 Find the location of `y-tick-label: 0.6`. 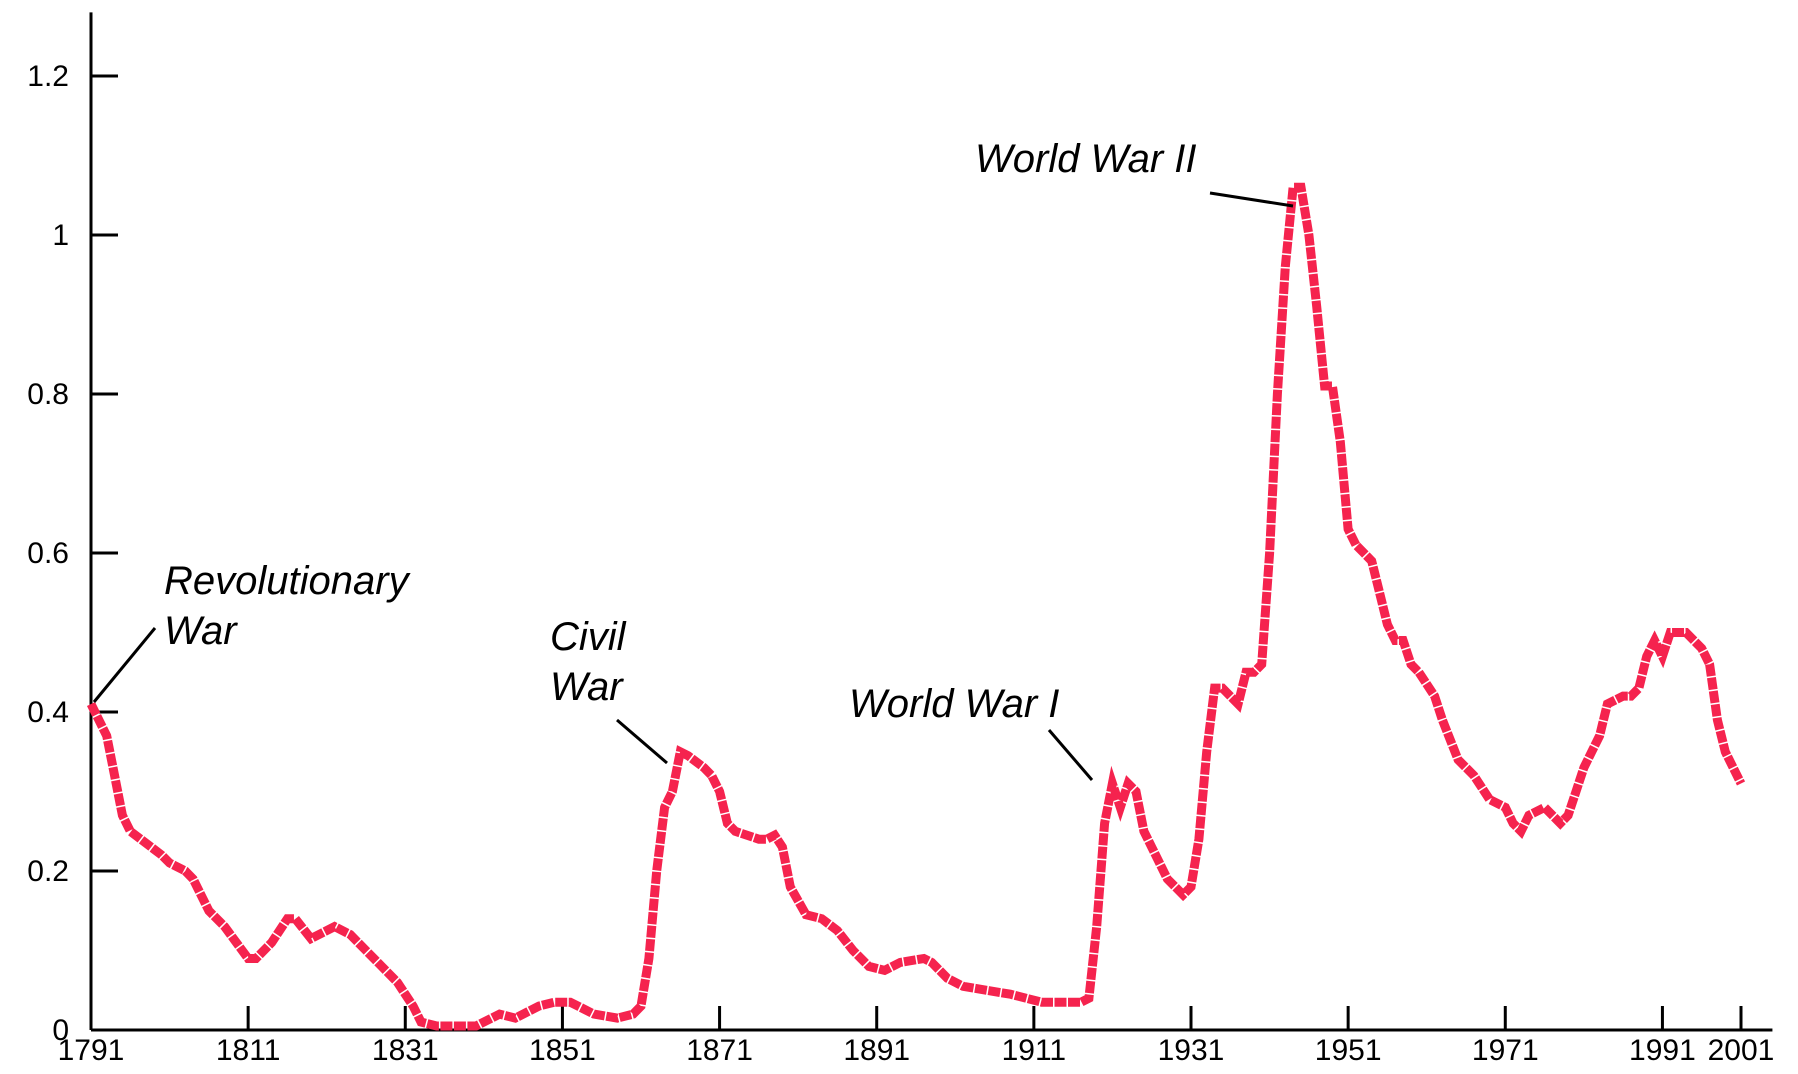

y-tick-label: 0.6 is located at coordinates (48, 553).